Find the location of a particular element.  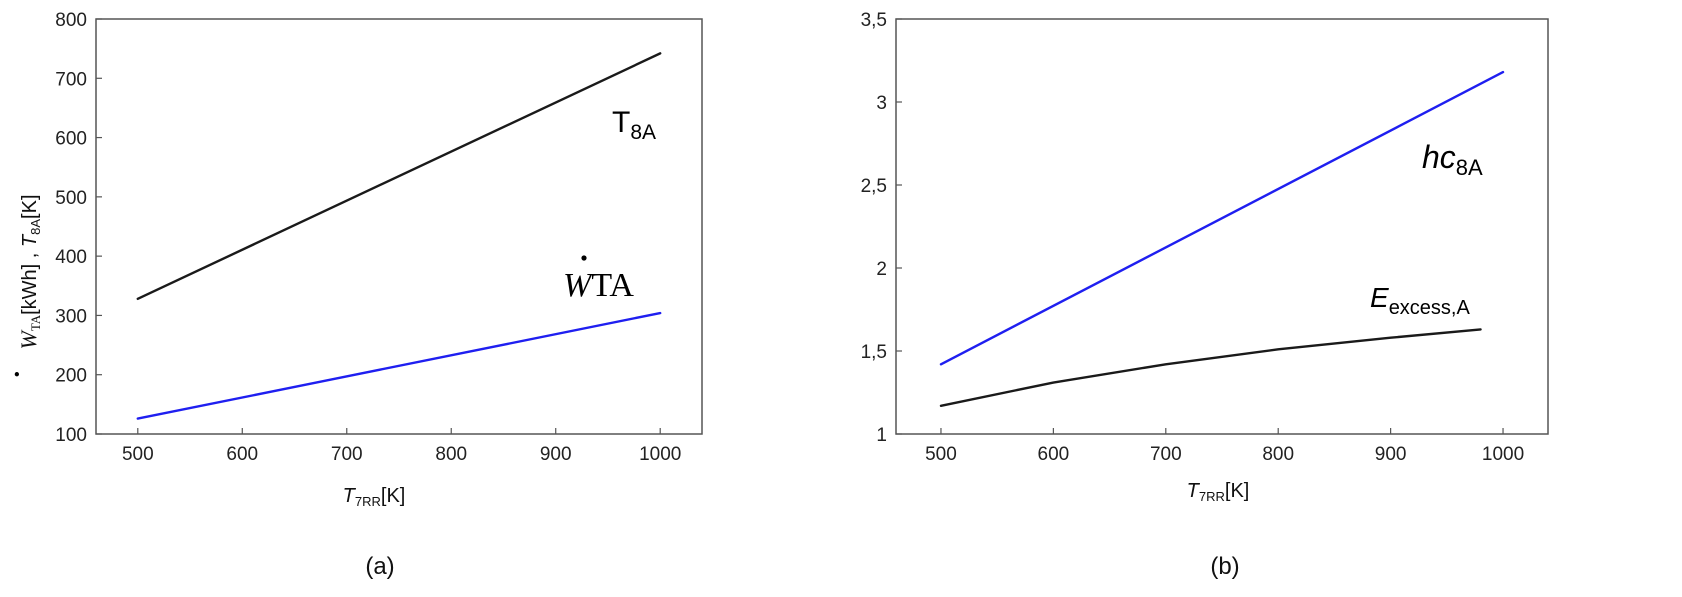

y-tick-label: 700 is located at coordinates (71, 79).